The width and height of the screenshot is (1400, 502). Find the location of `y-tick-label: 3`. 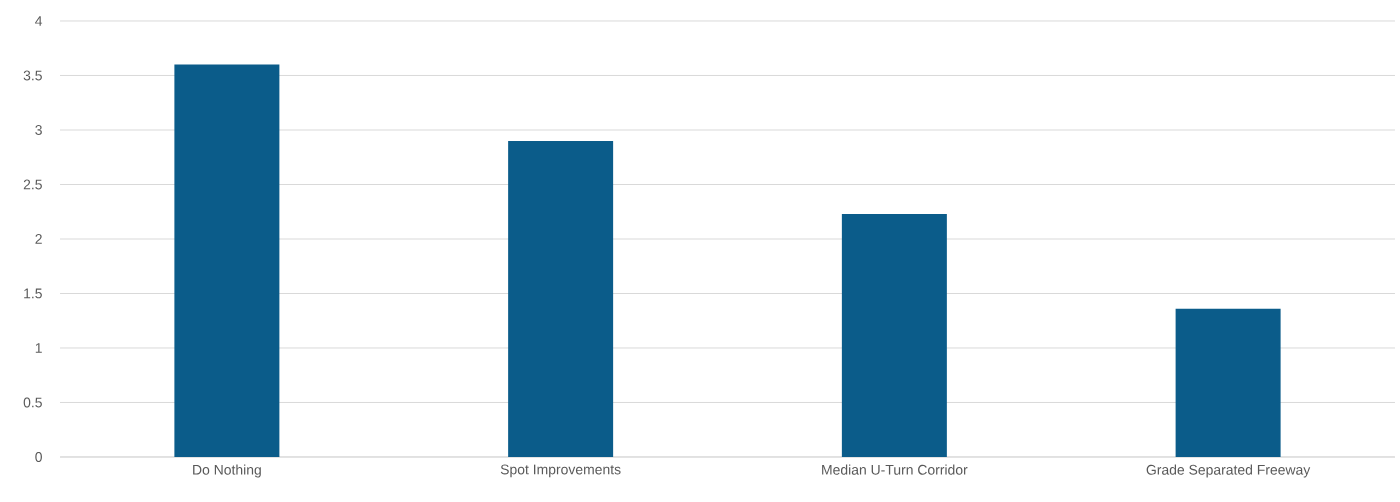

y-tick-label: 3 is located at coordinates (38, 130).